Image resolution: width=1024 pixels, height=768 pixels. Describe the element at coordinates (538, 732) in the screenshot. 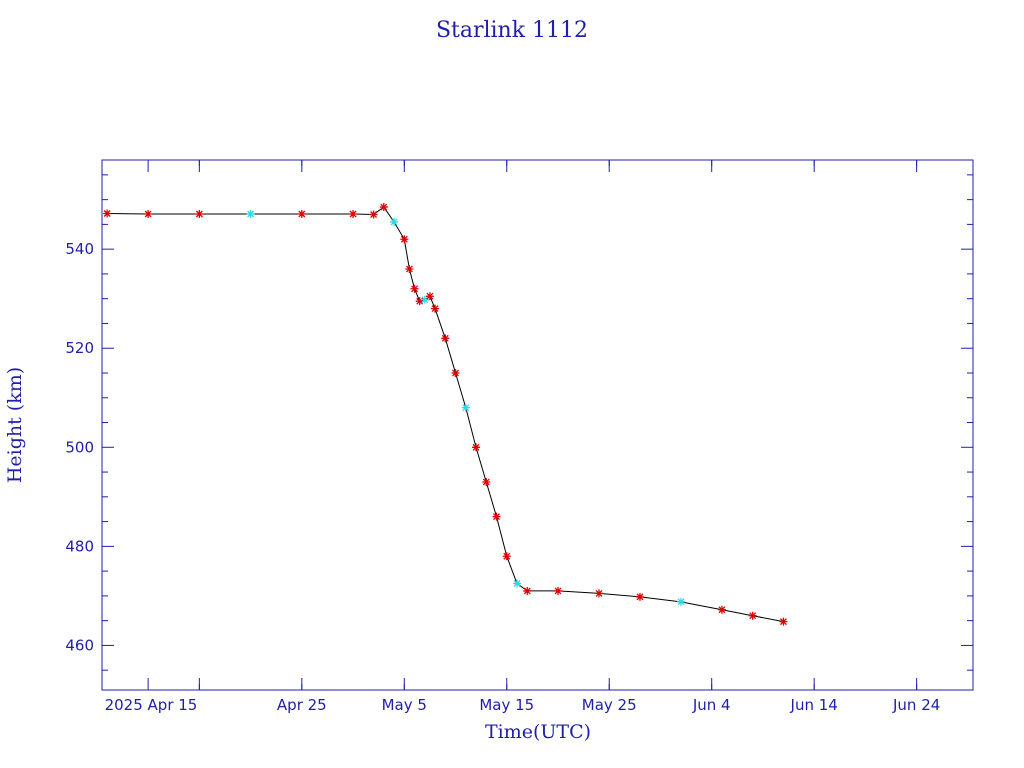

I see `x-axis-label: Time(UTC)` at that location.